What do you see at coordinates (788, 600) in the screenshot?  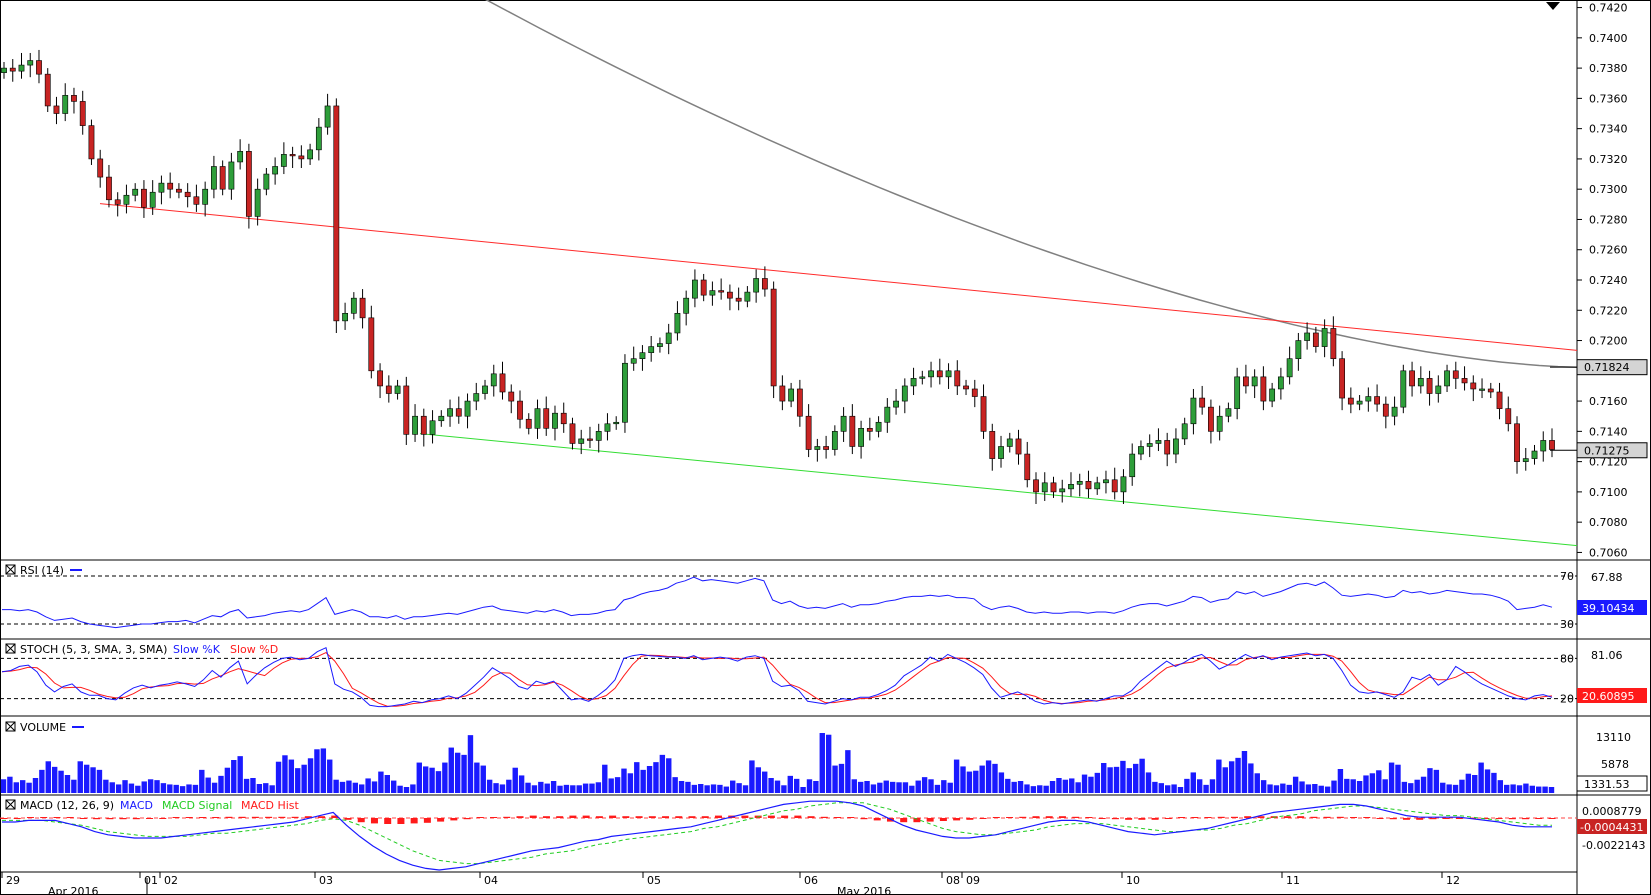 I see `rsi-levels: 70 30` at bounding box center [788, 600].